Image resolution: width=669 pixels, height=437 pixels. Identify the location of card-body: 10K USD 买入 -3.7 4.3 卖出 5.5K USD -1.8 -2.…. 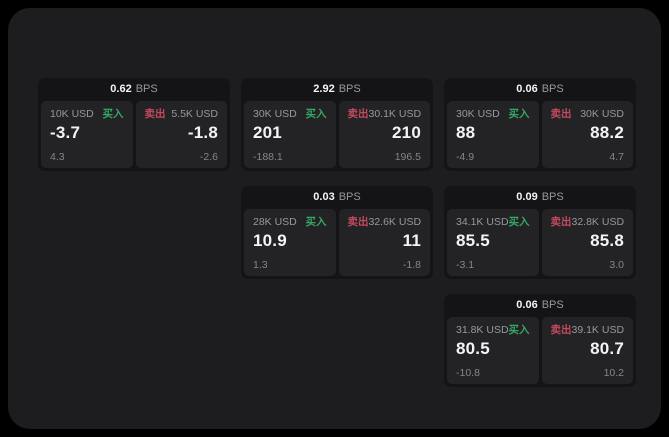
(134, 136).